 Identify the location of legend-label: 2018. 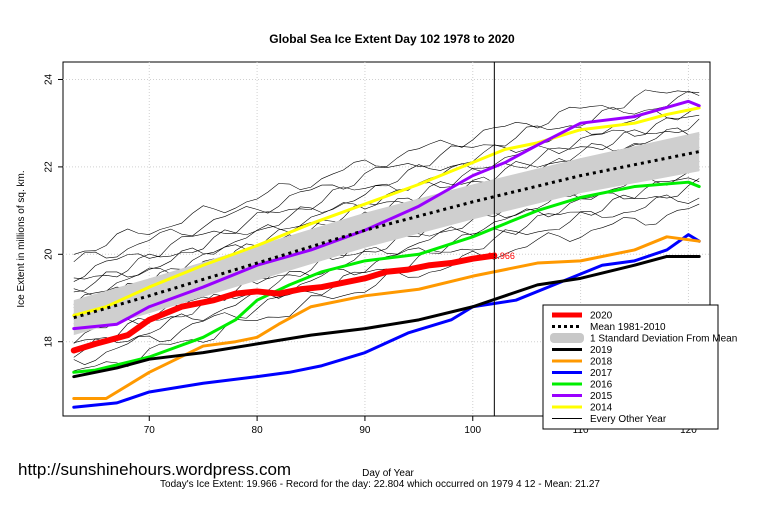
(601, 362).